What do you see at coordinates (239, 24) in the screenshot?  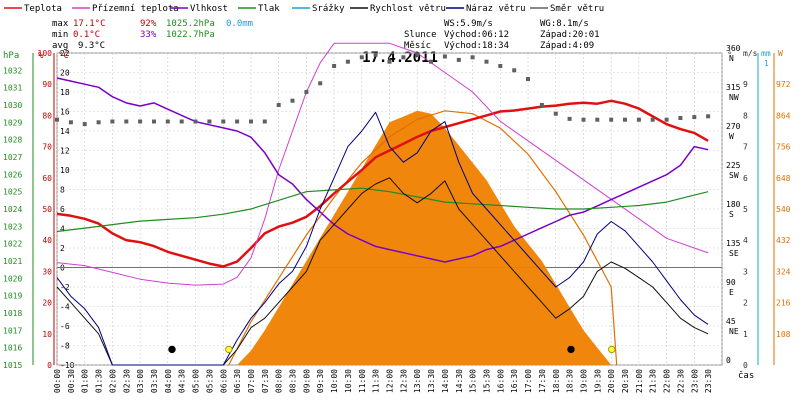 I see `stat-value: 0.0mm` at bounding box center [239, 24].